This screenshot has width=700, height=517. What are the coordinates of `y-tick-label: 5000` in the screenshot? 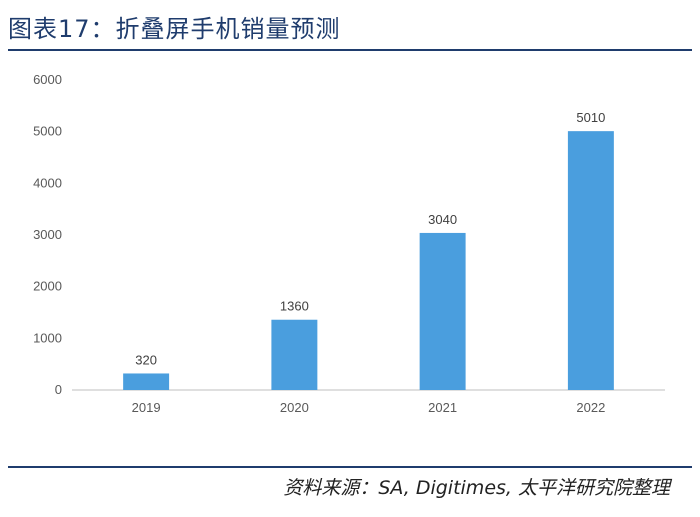 It's located at (47, 131).